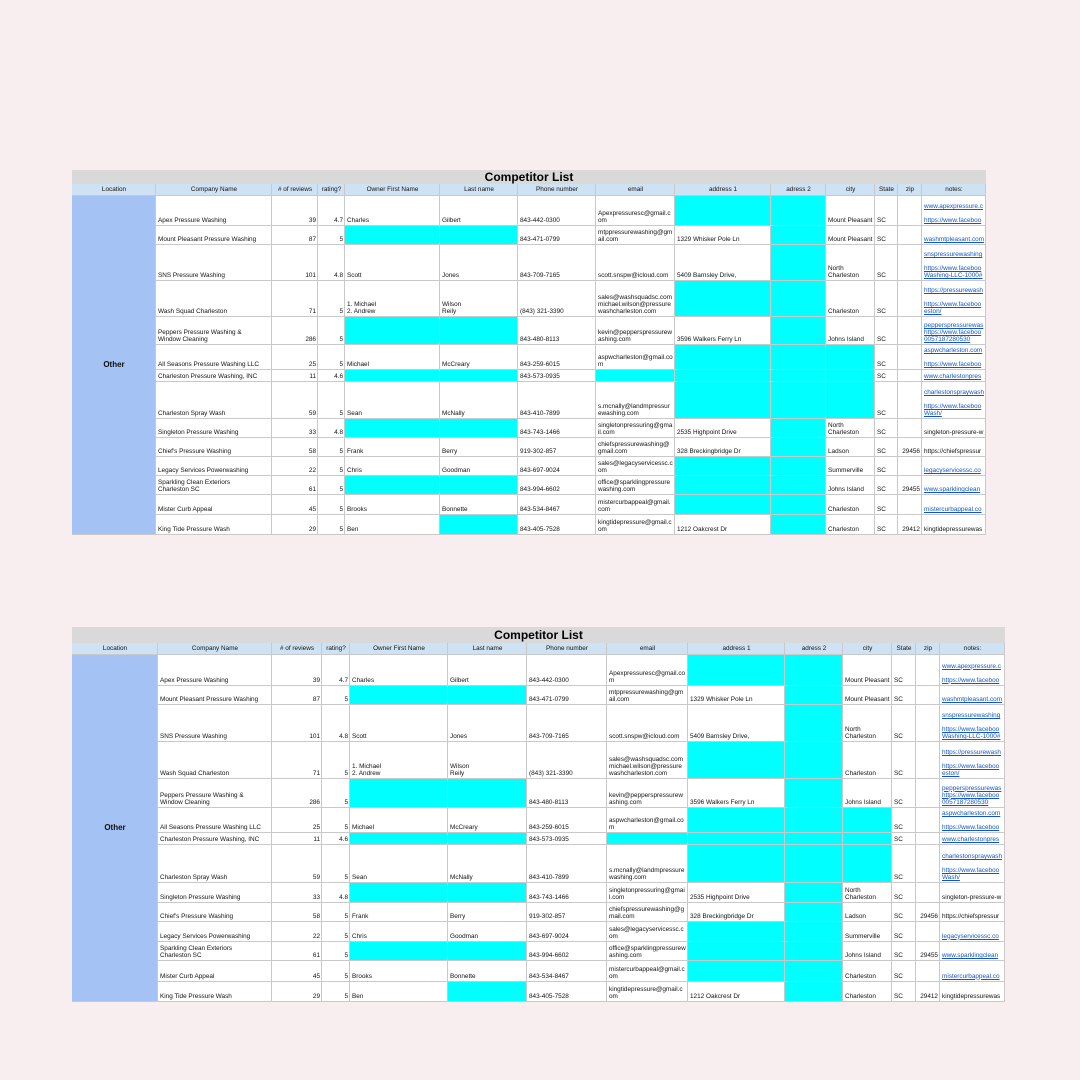  What do you see at coordinates (297, 932) in the screenshot?
I see `table-cell: 22` at bounding box center [297, 932].